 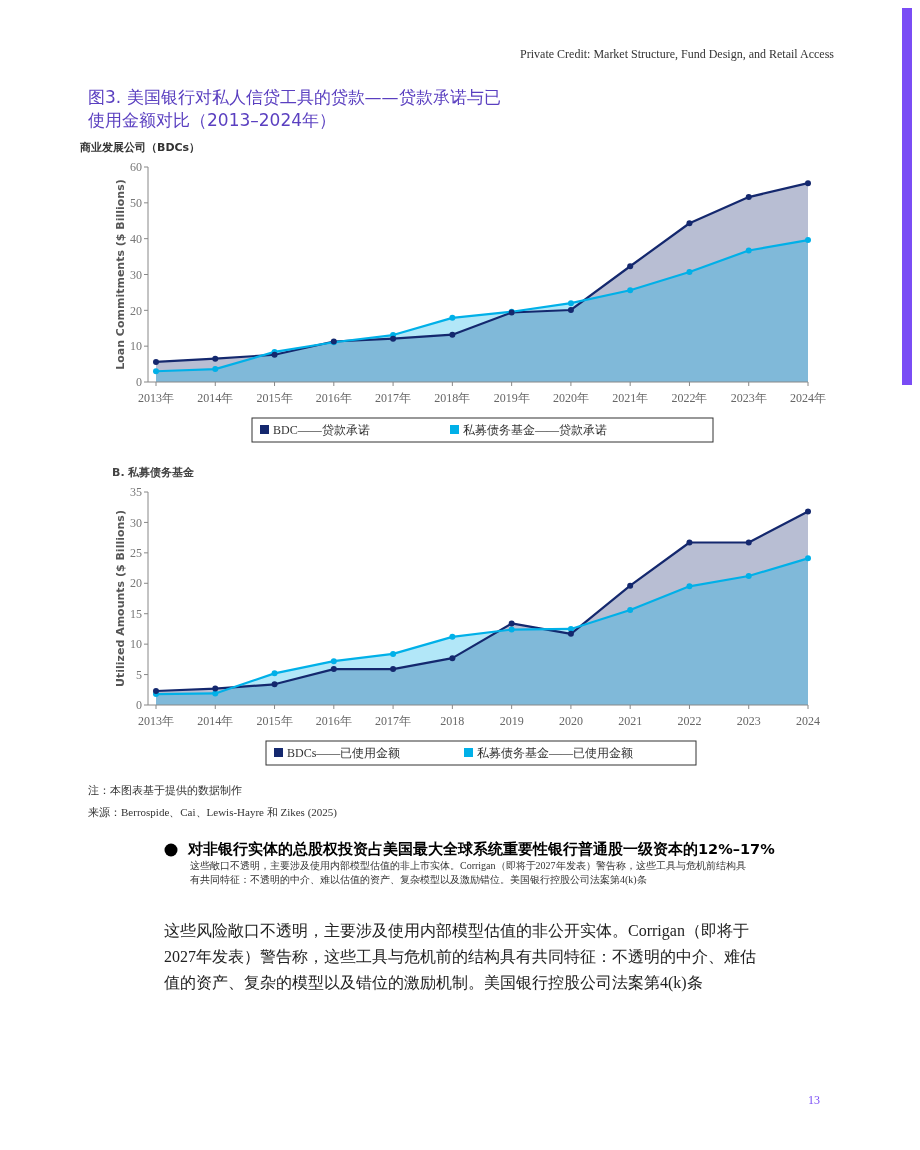 I want to click on chart-title: 图3. 美国银行对私人信贷工具的贷款——贷款承诺与已使用金额对比（2013–2024年）, so click(x=294, y=108).